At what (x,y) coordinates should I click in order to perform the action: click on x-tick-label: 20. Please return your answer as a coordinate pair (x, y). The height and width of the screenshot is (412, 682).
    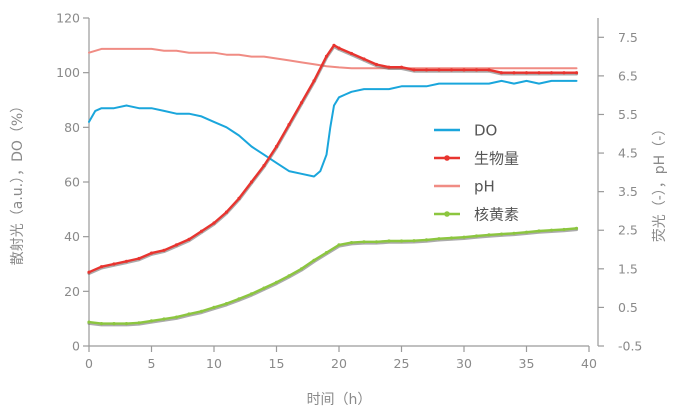
    Looking at the image, I should click on (339, 363).